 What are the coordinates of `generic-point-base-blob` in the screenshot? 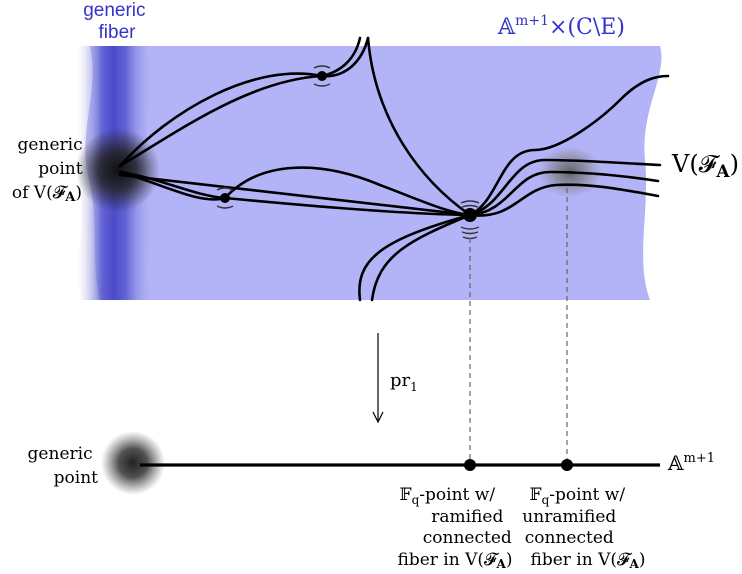 It's located at (133, 463).